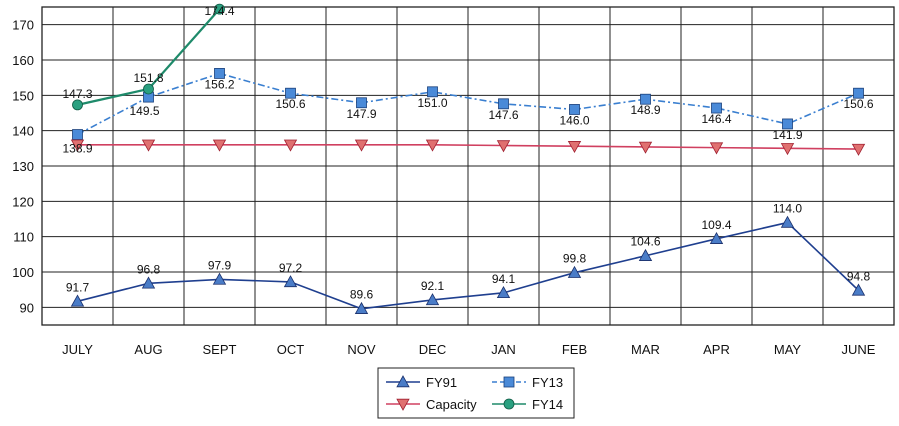 This screenshot has height=426, width=899. What do you see at coordinates (547, 404) in the screenshot?
I see `legend-label: FY14` at bounding box center [547, 404].